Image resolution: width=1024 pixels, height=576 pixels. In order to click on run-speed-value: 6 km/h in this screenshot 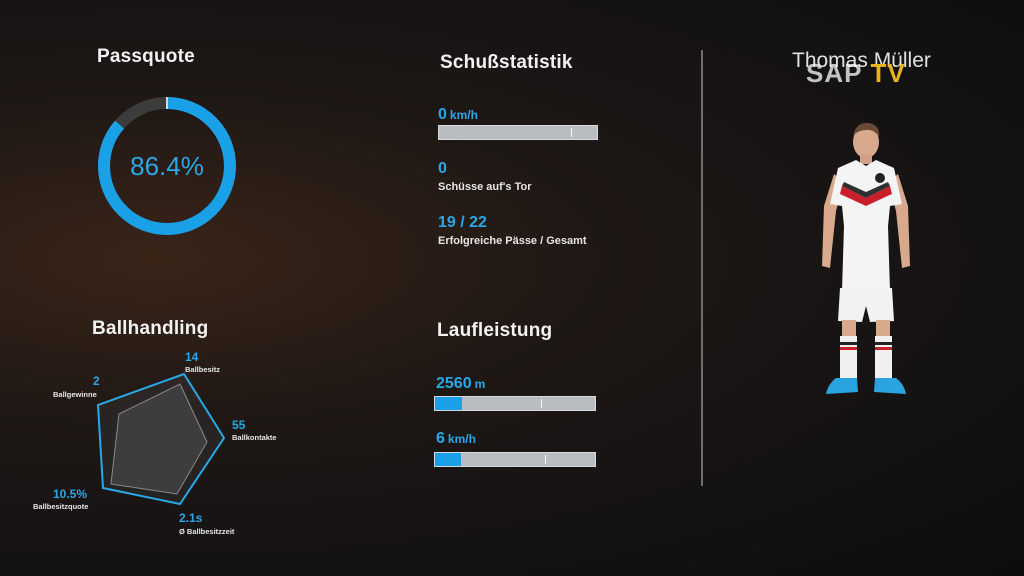, I will do `click(456, 438)`.